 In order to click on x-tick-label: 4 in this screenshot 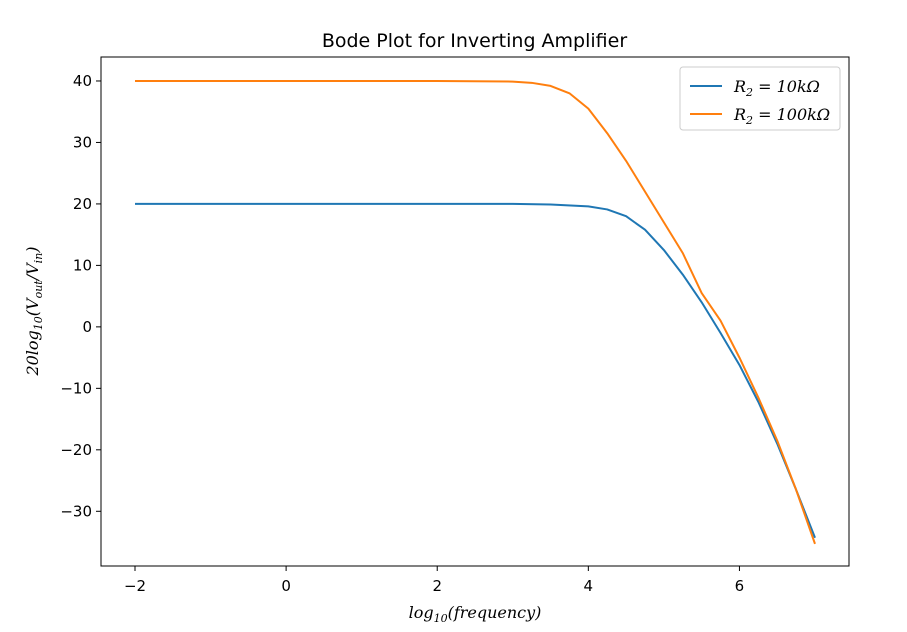, I will do `click(589, 586)`.